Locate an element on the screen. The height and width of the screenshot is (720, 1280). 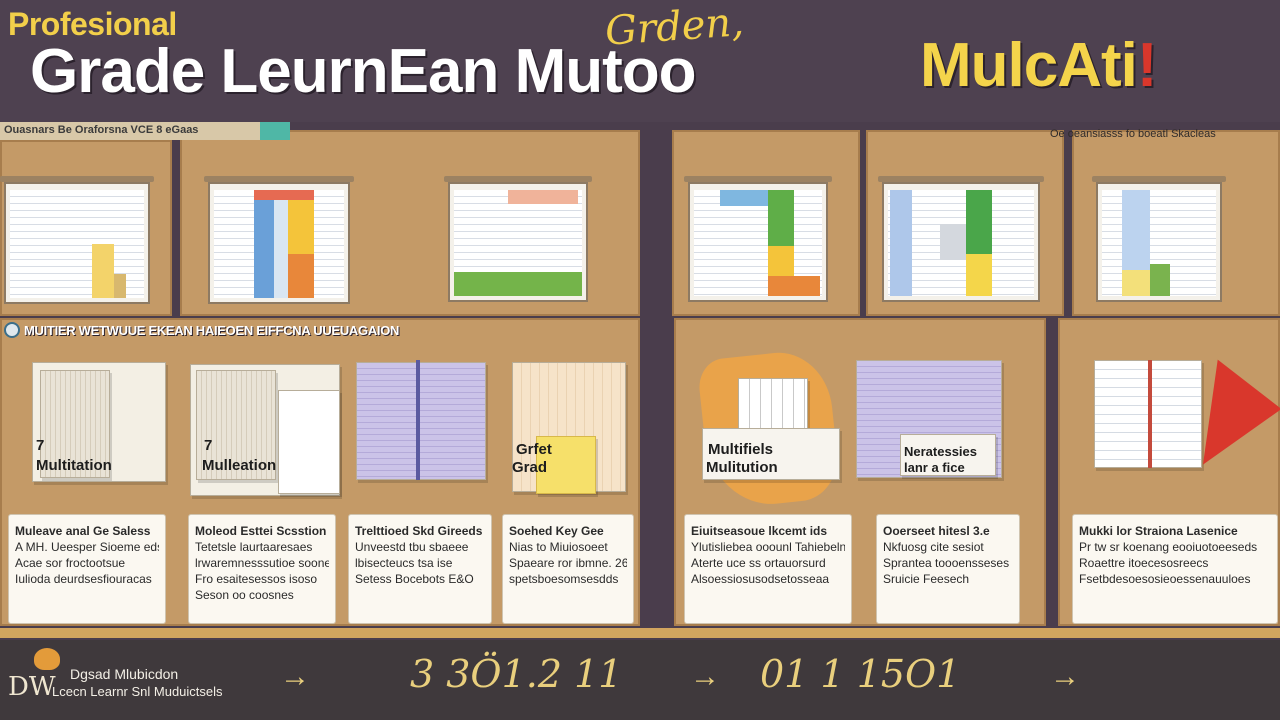
card-line: Soehed Key Gee is located at coordinates (556, 531).